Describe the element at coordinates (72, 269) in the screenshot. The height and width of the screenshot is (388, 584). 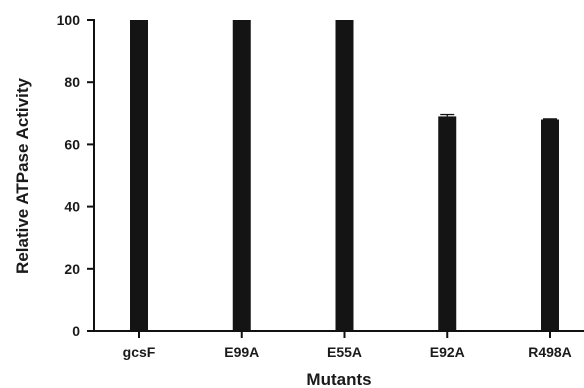
I see `y-tick-label: 20` at that location.